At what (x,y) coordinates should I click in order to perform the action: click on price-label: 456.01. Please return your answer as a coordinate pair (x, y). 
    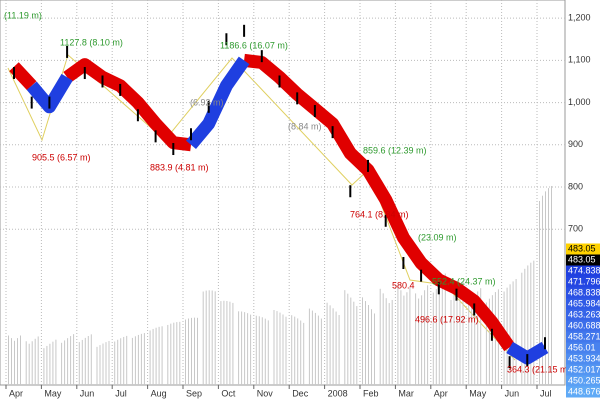
    Looking at the image, I should click on (582, 347).